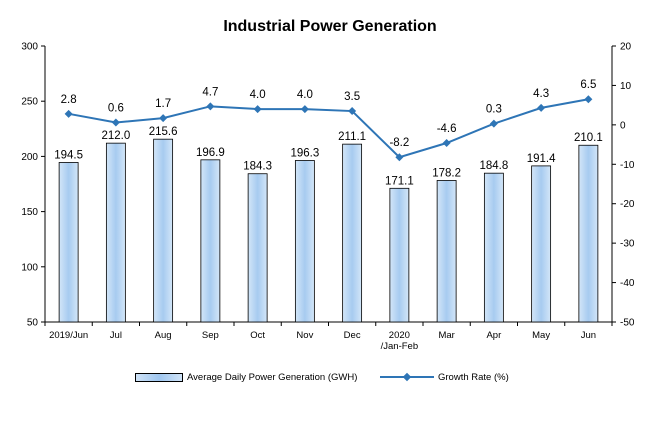 This screenshot has width=660, height=422. Describe the element at coordinates (163, 104) in the screenshot. I see `line-data-label: 1.7` at that location.